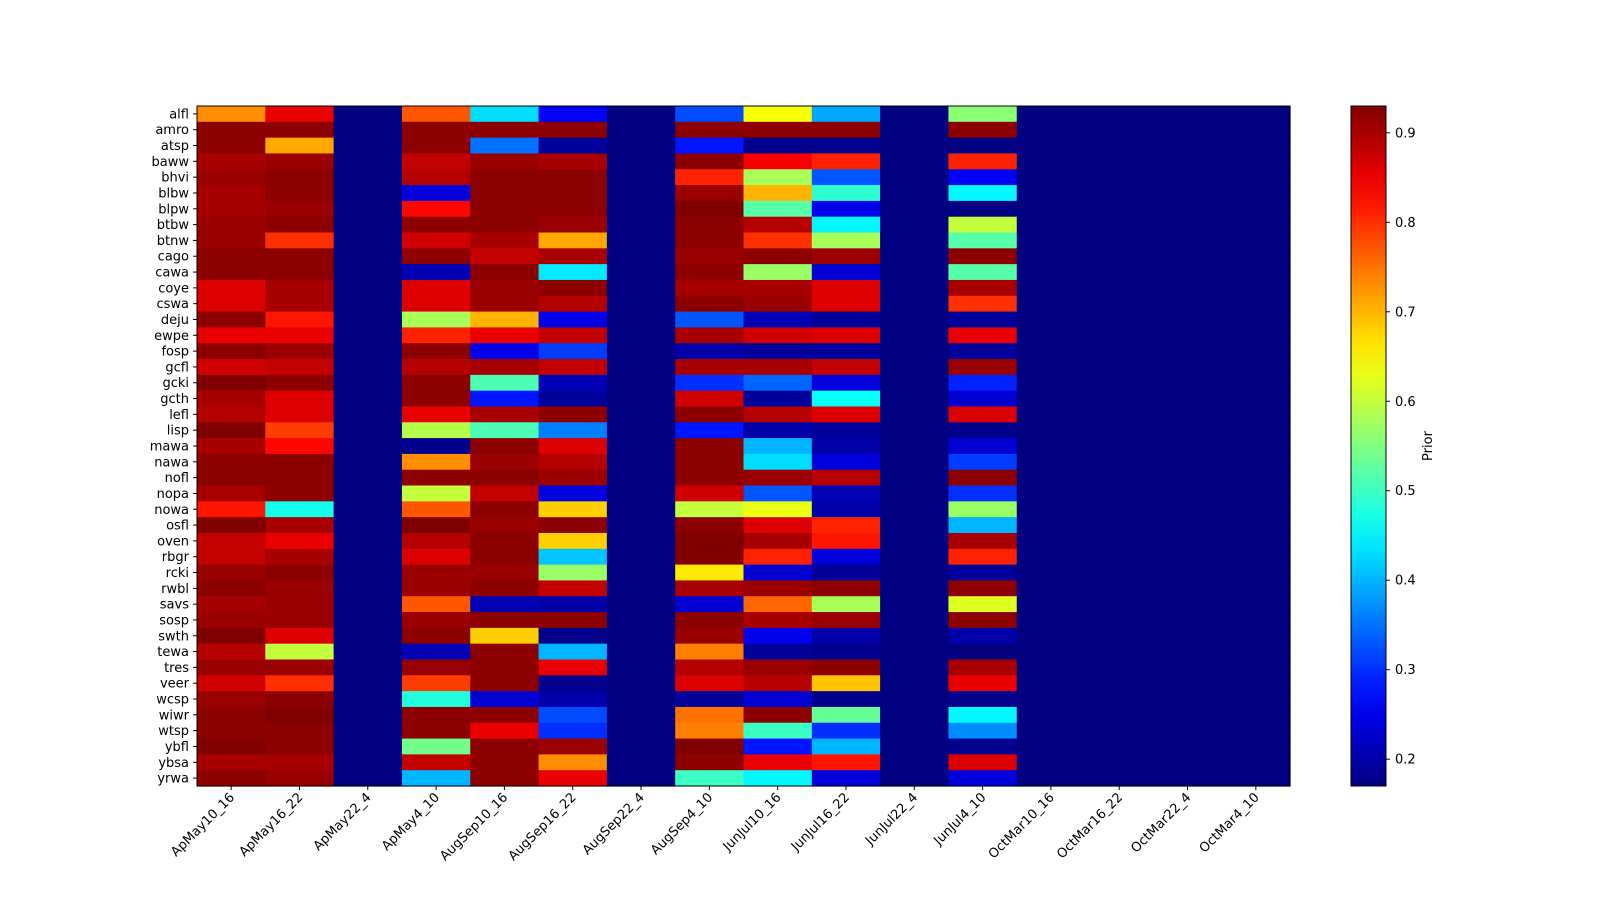 Image resolution: width=1600 pixels, height=900 pixels. Describe the element at coordinates (171, 336) in the screenshot. I see `row-tick-label: ewpe` at that location.